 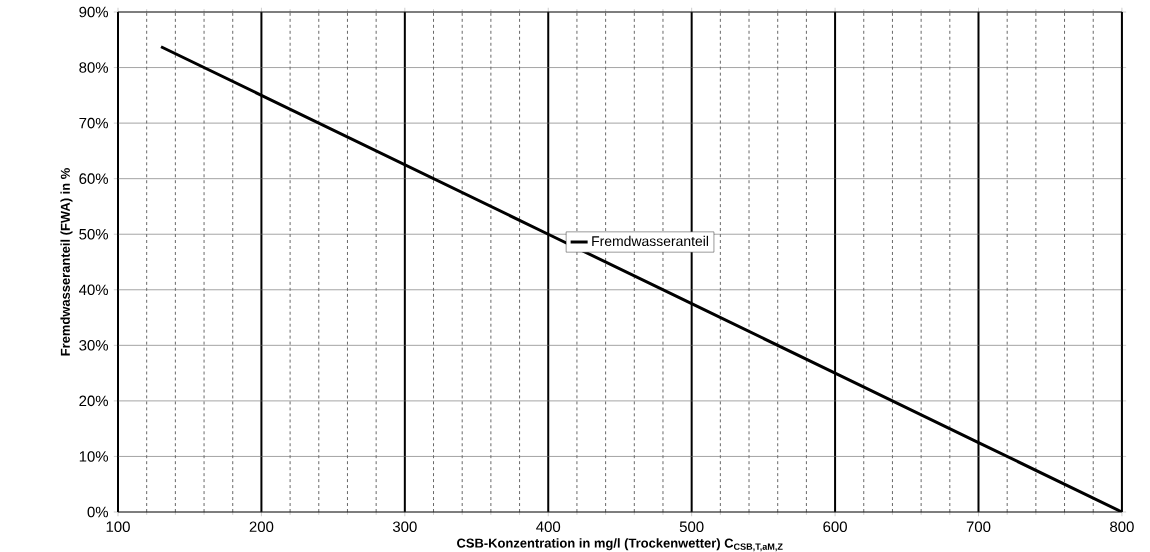 I want to click on y-tick-label: 20%, so click(x=94, y=401).